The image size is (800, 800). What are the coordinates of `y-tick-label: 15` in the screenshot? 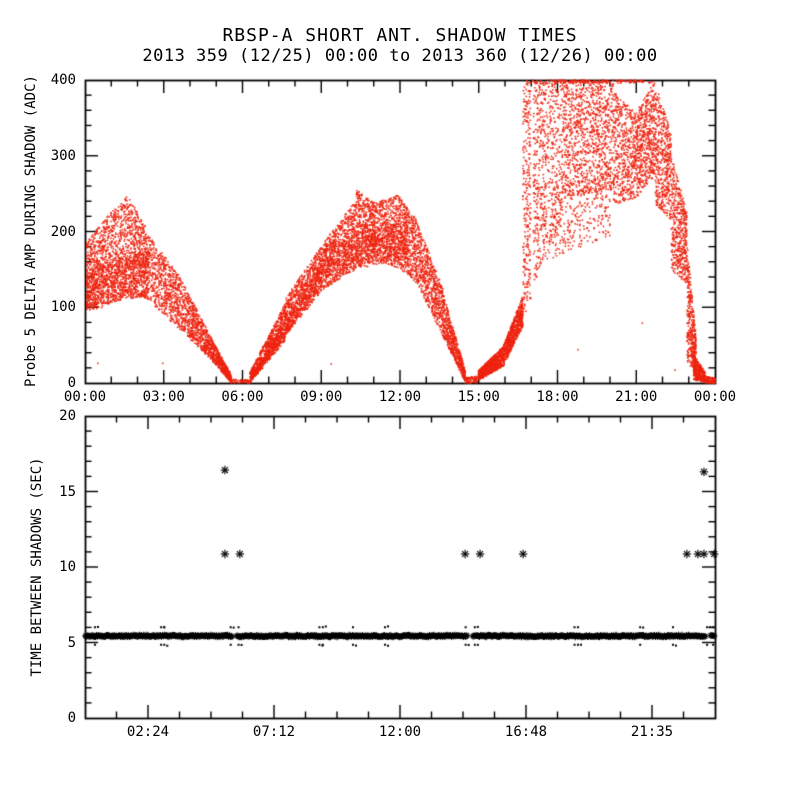 It's located at (67, 491).